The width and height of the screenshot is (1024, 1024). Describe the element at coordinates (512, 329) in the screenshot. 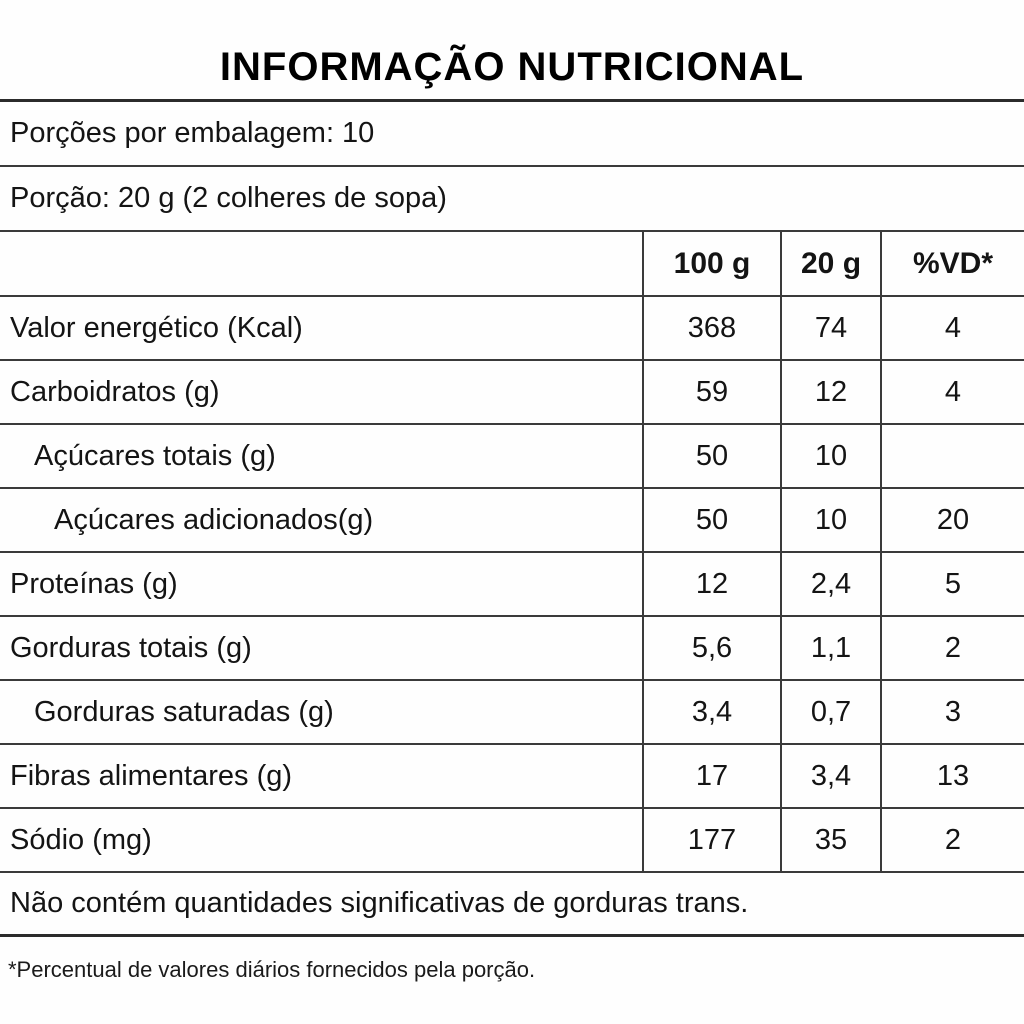

I see `nutrient-row-energy: Valor energético (Kcal) 368 74 4` at that location.